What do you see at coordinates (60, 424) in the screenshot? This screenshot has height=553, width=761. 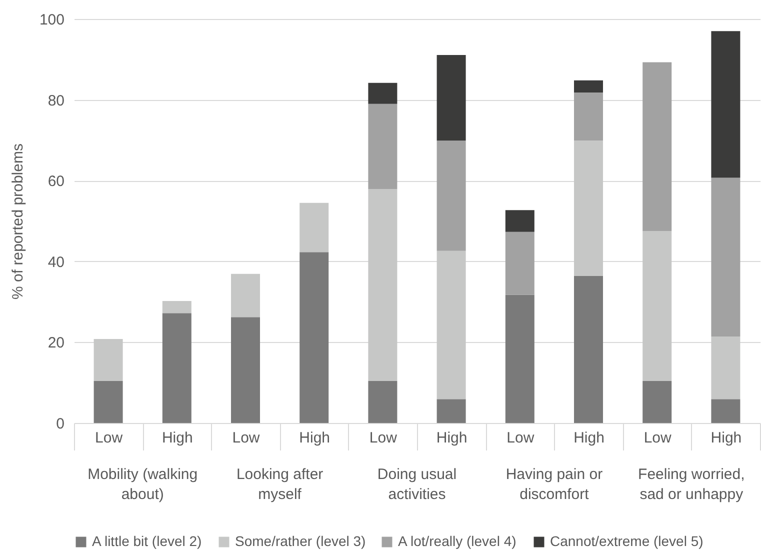 I see `y-tick-label: 0` at bounding box center [60, 424].